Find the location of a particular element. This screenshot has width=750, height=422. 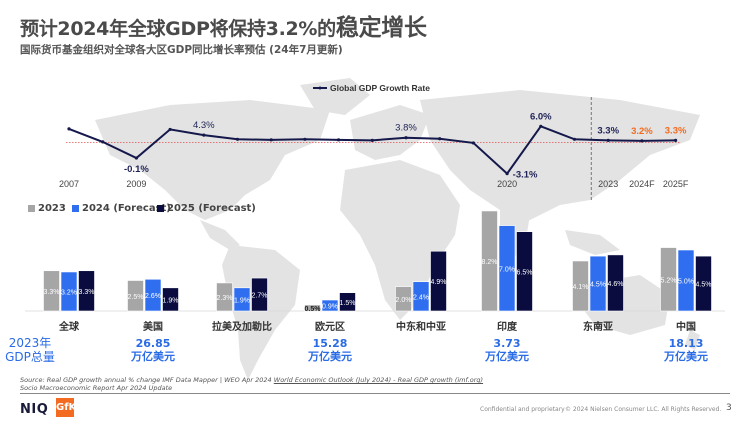

line-point-2018 is located at coordinates (440, 139).